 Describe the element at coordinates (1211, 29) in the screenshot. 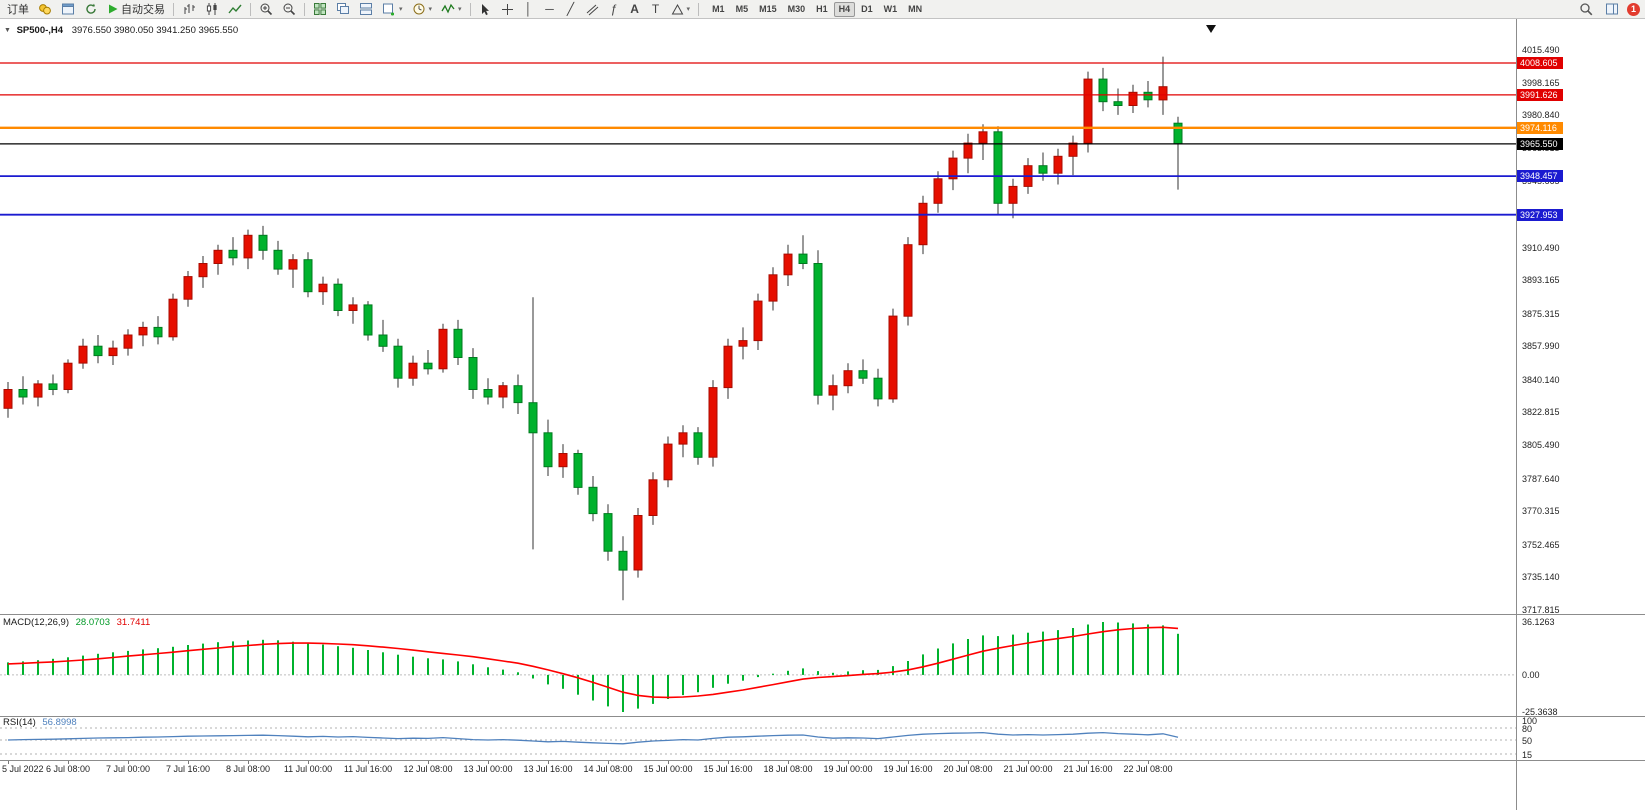

I see `down-arrow-marker-icon` at that location.